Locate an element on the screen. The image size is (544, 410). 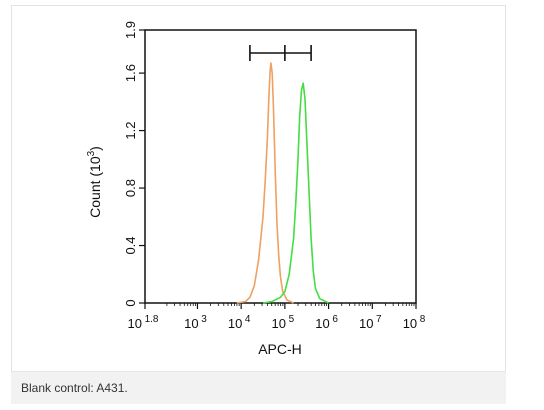
y-axis-label-close: ) is located at coordinates (95, 148).